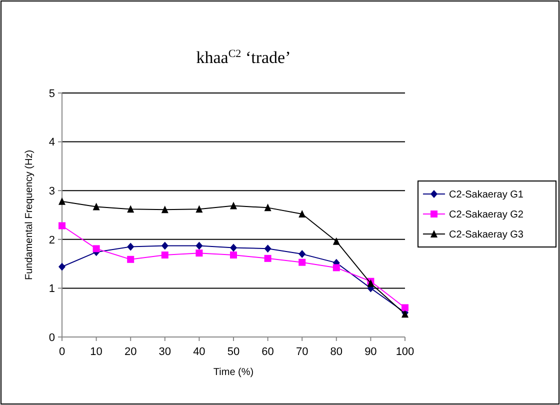 This screenshot has height=405, width=560. I want to click on x-tick-label: 80, so click(336, 352).